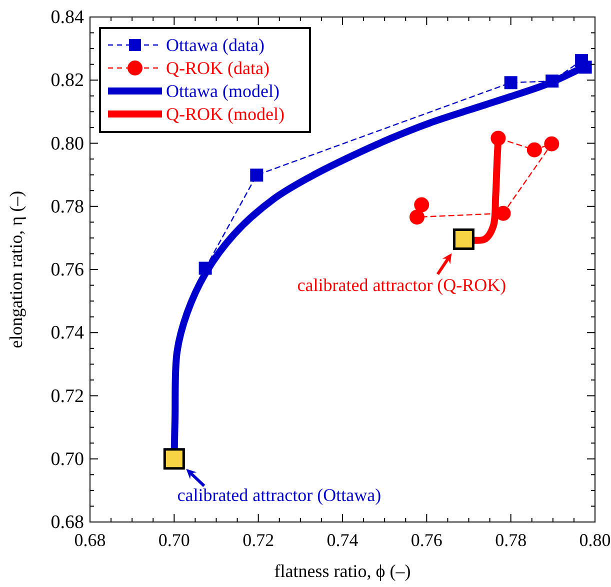 The image size is (611, 587). What do you see at coordinates (426, 540) in the screenshot?
I see `x-tick-label: 0.76` at bounding box center [426, 540].